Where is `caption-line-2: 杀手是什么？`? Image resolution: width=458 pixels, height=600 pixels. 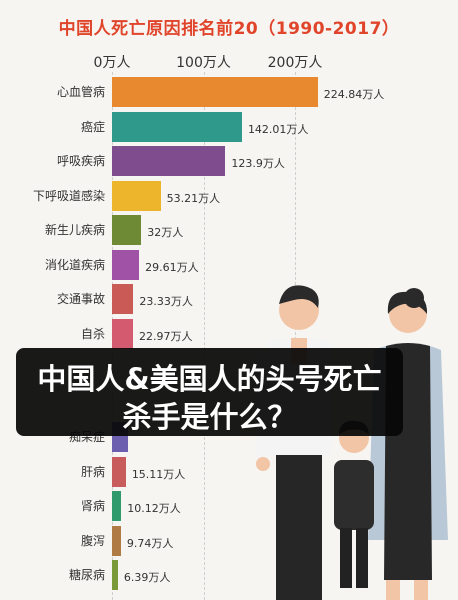 caption-line-2: 杀手是什么？ is located at coordinates (209, 417).